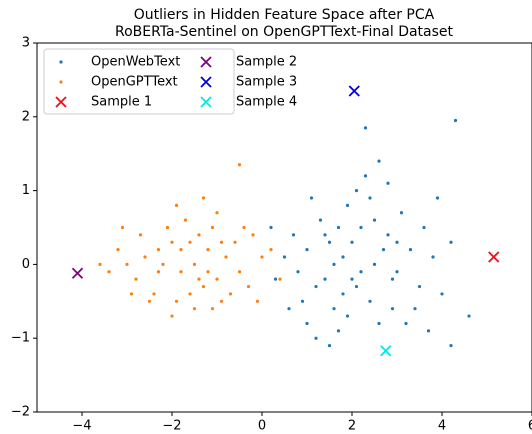 This screenshot has height=434, width=532. What do you see at coordinates (266, 62) in the screenshot?
I see `legend-label: Sample 2` at bounding box center [266, 62].